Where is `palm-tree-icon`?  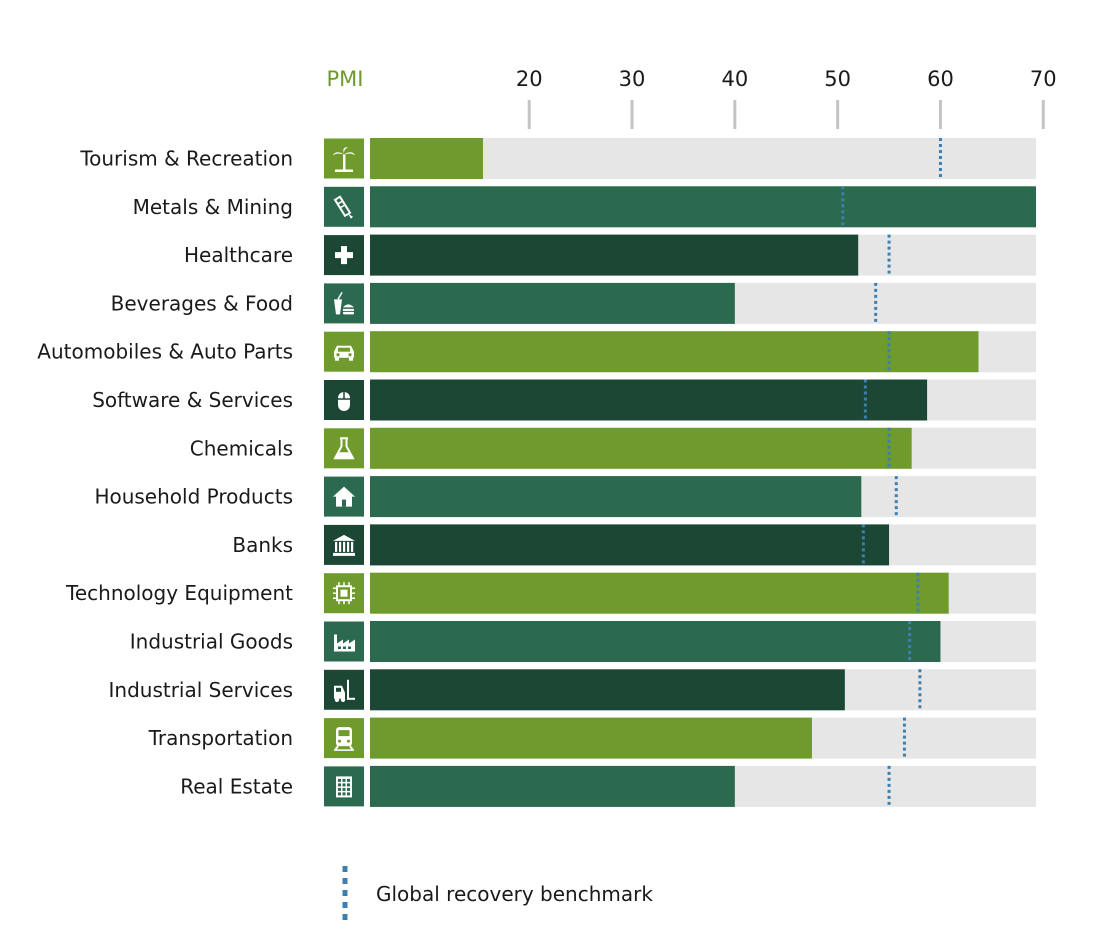 palm-tree-icon is located at coordinates (344, 158).